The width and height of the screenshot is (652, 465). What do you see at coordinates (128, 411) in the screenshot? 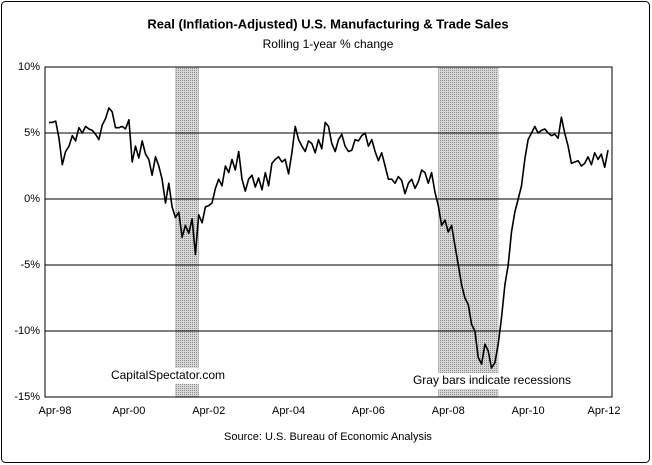
I see `x-tick-label: Apr-00` at bounding box center [128, 411].